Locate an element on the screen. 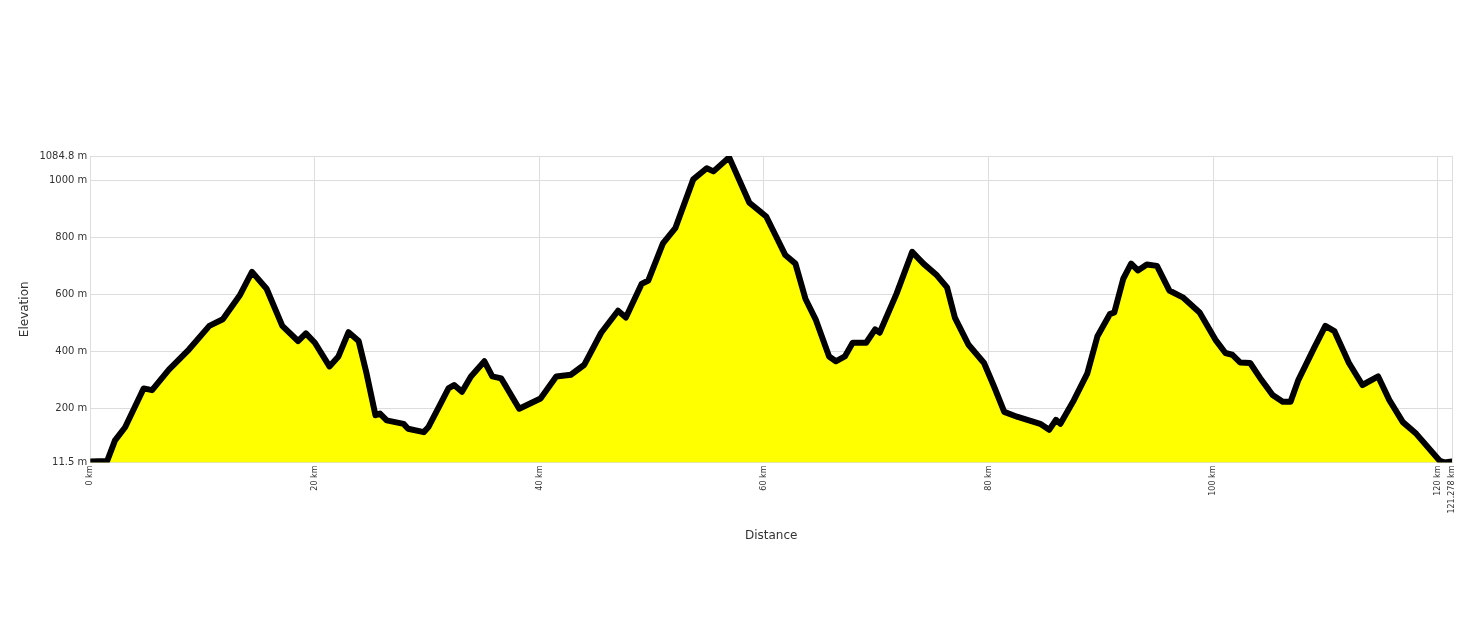 The width and height of the screenshot is (1482, 635). y-tick-label: 1084.8 m is located at coordinates (63, 155).